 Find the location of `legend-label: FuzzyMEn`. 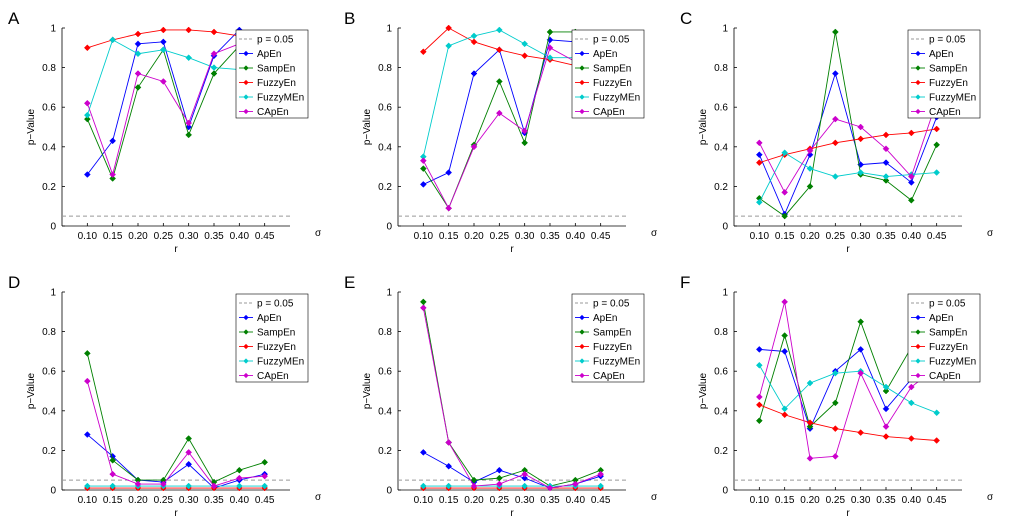

legend-label: FuzzyMEn is located at coordinates (616, 98).